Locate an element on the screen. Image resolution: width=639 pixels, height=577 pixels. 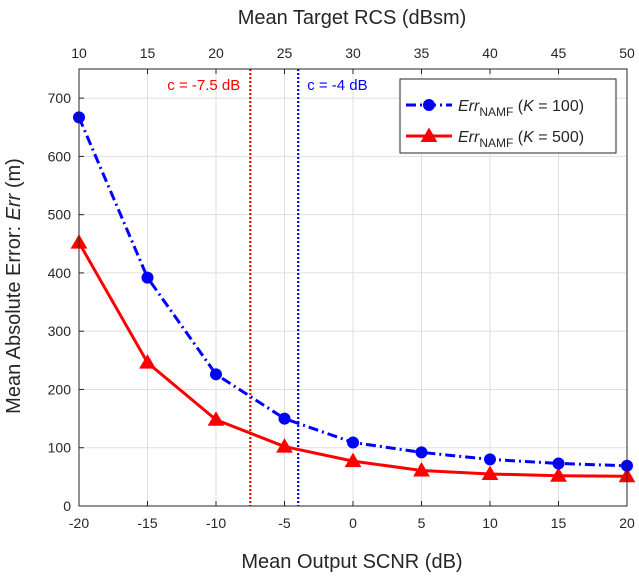
y-tick-label: 0 is located at coordinates (67, 506).